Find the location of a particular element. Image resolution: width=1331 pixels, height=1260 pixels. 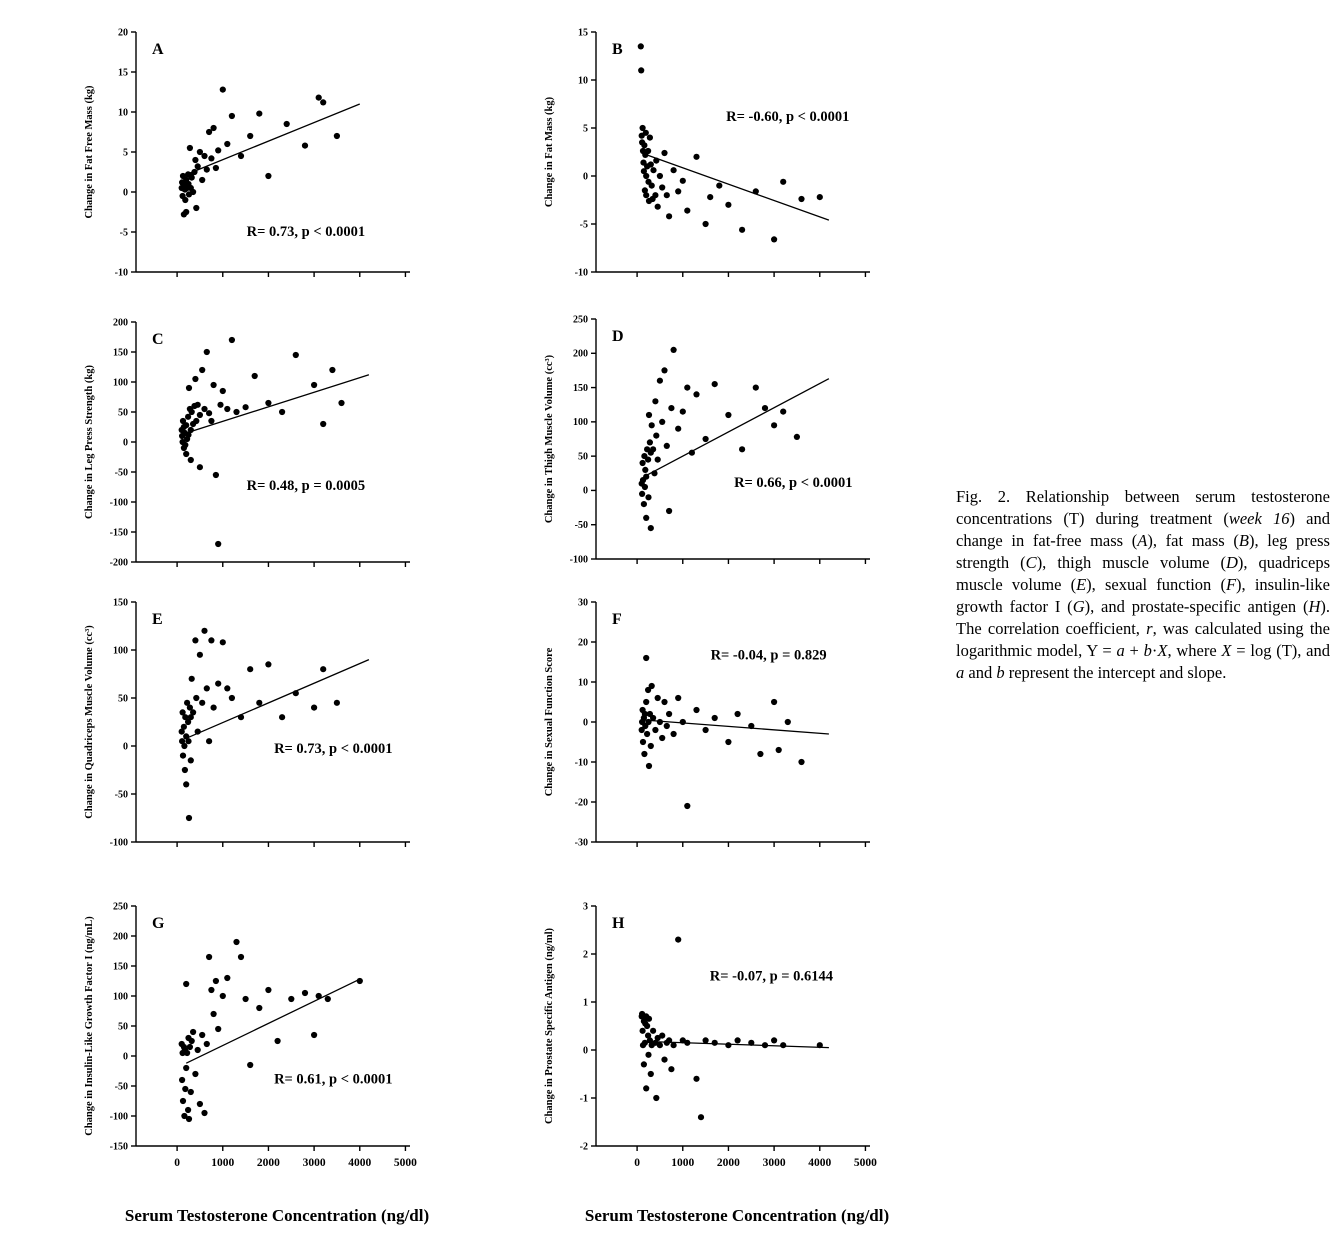

x-axis-title-left: Serum Testosterone Concentration (ng/dl) is located at coordinates (277, 1215).